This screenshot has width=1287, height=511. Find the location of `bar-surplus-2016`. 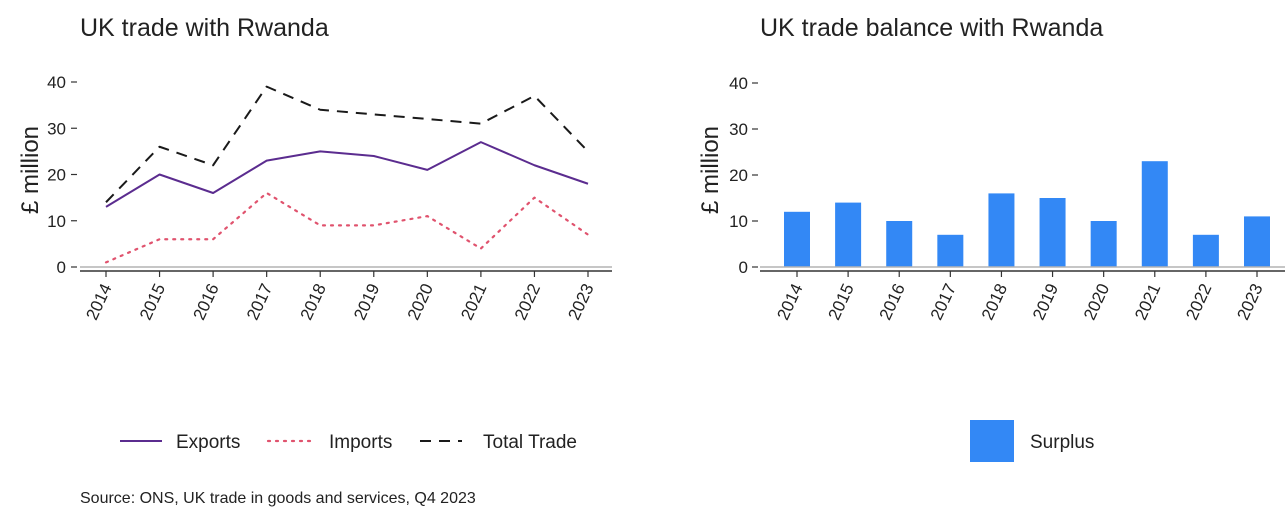

bar-surplus-2016 is located at coordinates (899, 244).